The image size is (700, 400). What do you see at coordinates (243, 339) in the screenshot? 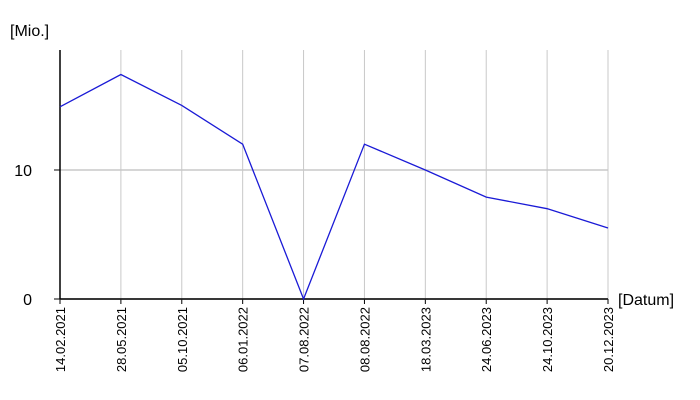
I see `x-tick-label: 06.01.2022` at bounding box center [243, 339].